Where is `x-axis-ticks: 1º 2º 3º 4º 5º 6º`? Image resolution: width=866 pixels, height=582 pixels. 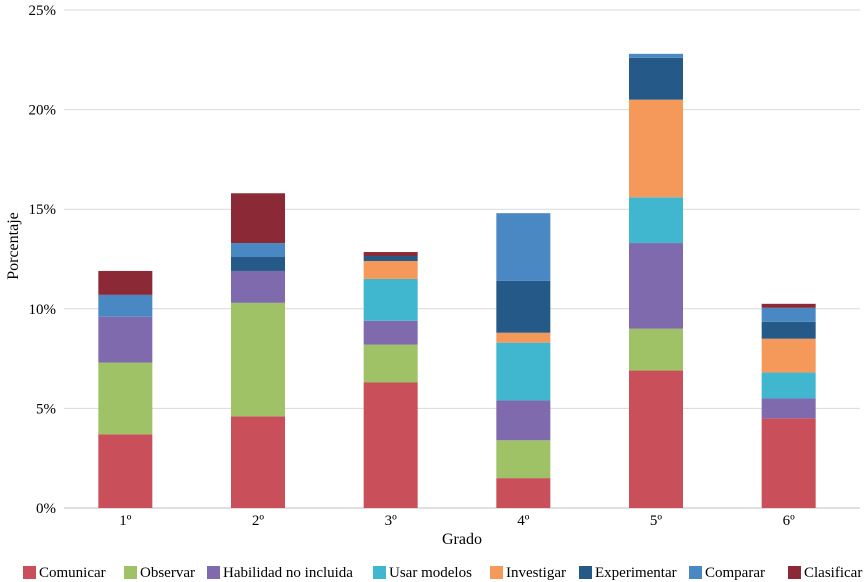
x-axis-ticks: 1º 2º 3º 4º 5º 6º is located at coordinates (457, 521).